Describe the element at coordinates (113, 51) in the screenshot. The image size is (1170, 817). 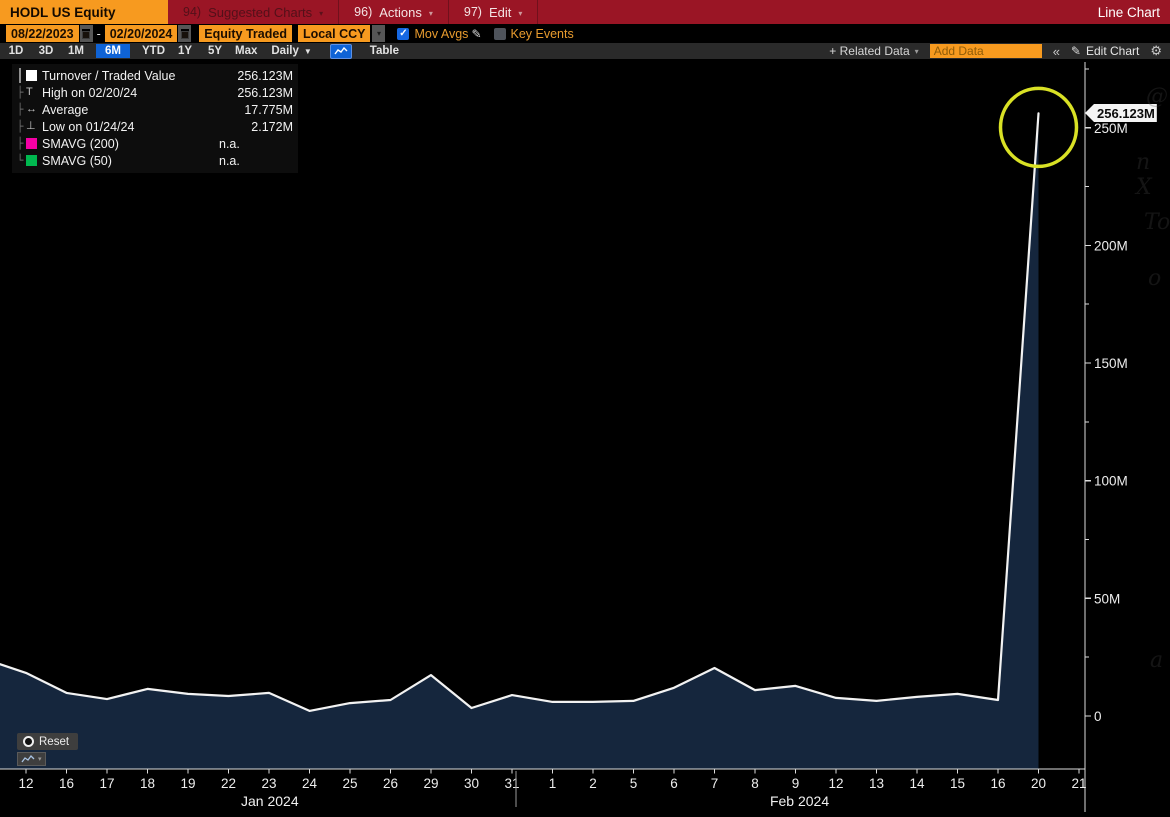
I see `range-button-6m: 6M` at that location.